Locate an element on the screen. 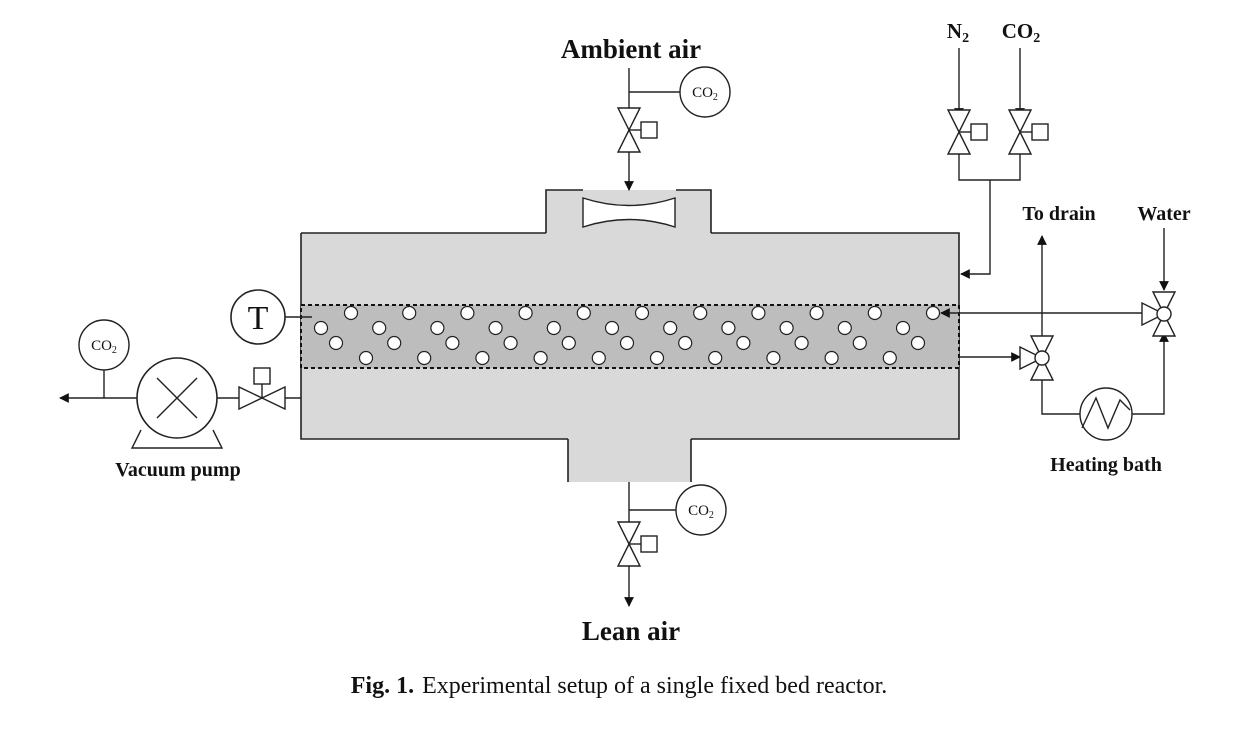 The width and height of the screenshot is (1238, 744). gas-feed-lines is located at coordinates (989, 163).